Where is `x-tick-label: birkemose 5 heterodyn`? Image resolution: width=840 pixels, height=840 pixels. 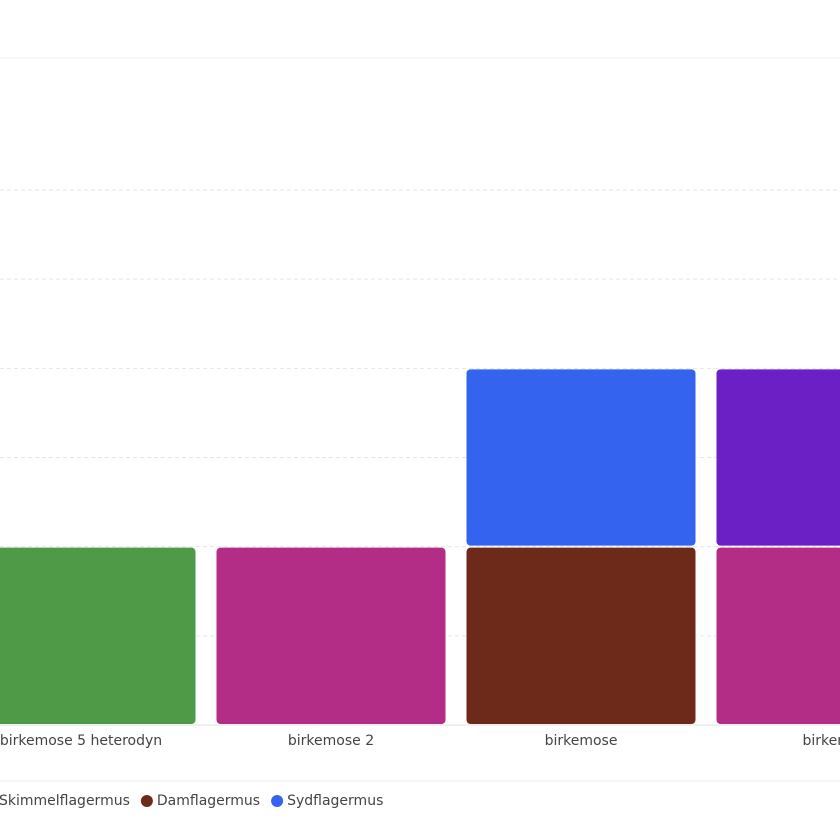
x-tick-label: birkemose 5 heterodyn is located at coordinates (81, 741).